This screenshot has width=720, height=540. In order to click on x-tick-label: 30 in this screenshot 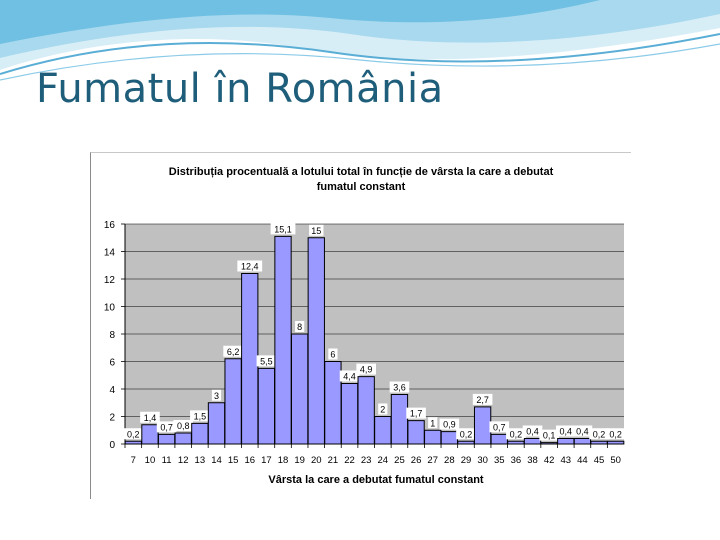, I will do `click(482, 460)`.